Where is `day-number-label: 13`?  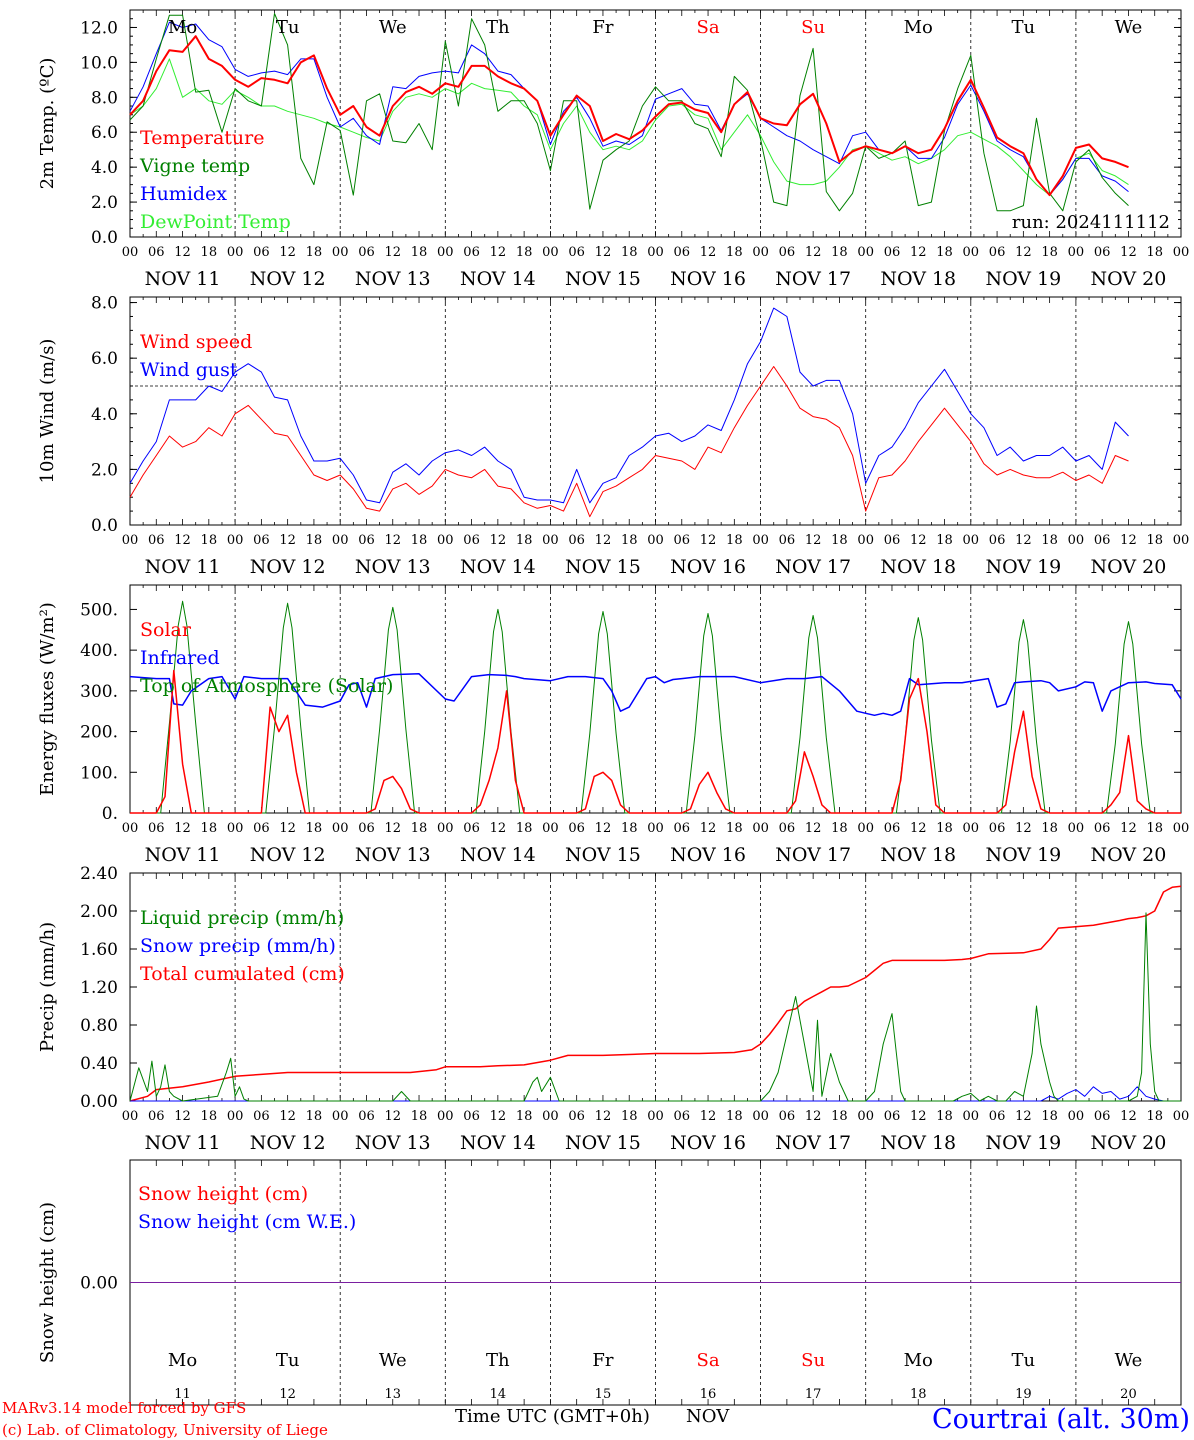
day-number-label: 13 is located at coordinates (392, 1394).